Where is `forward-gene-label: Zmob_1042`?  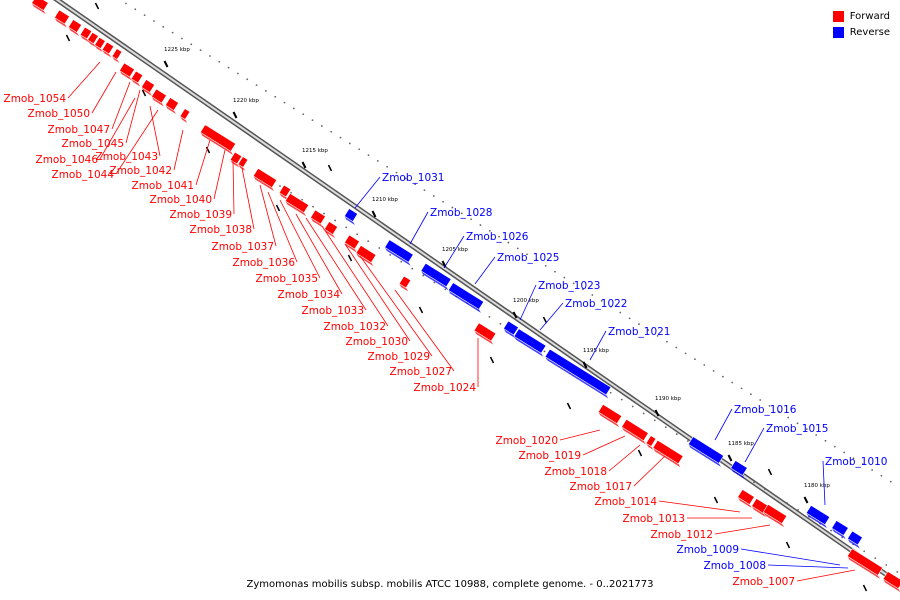 forward-gene-label: Zmob_1042 is located at coordinates (141, 171).